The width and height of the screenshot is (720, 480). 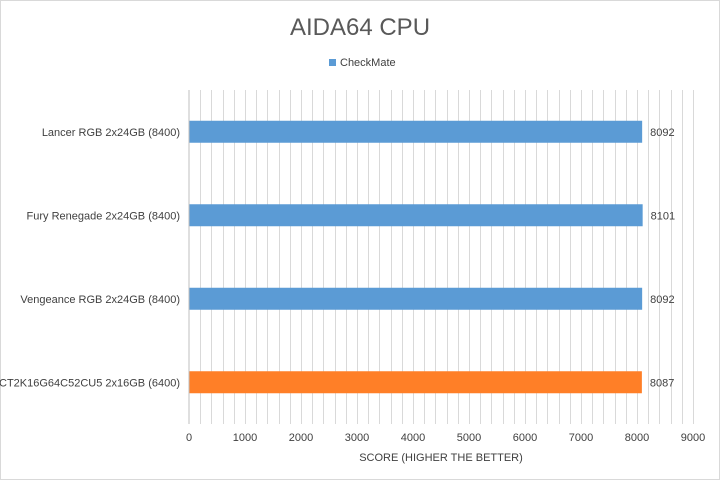 I want to click on category-label: Fury Renegade 2x24GB (8400), so click(x=103, y=216).